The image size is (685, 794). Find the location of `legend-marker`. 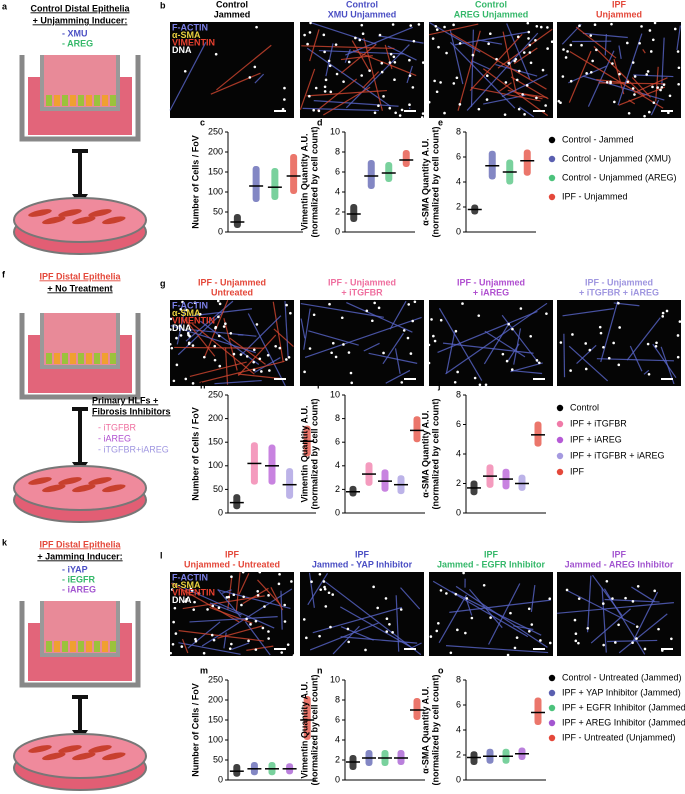

legend-marker is located at coordinates (560, 456).